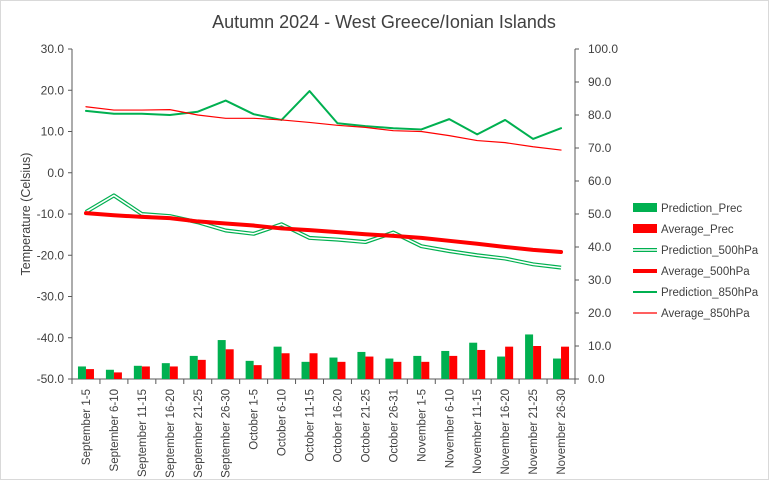 The height and width of the screenshot is (480, 769). What do you see at coordinates (51, 379) in the screenshot?
I see `y-tick-label: -50.0` at bounding box center [51, 379].